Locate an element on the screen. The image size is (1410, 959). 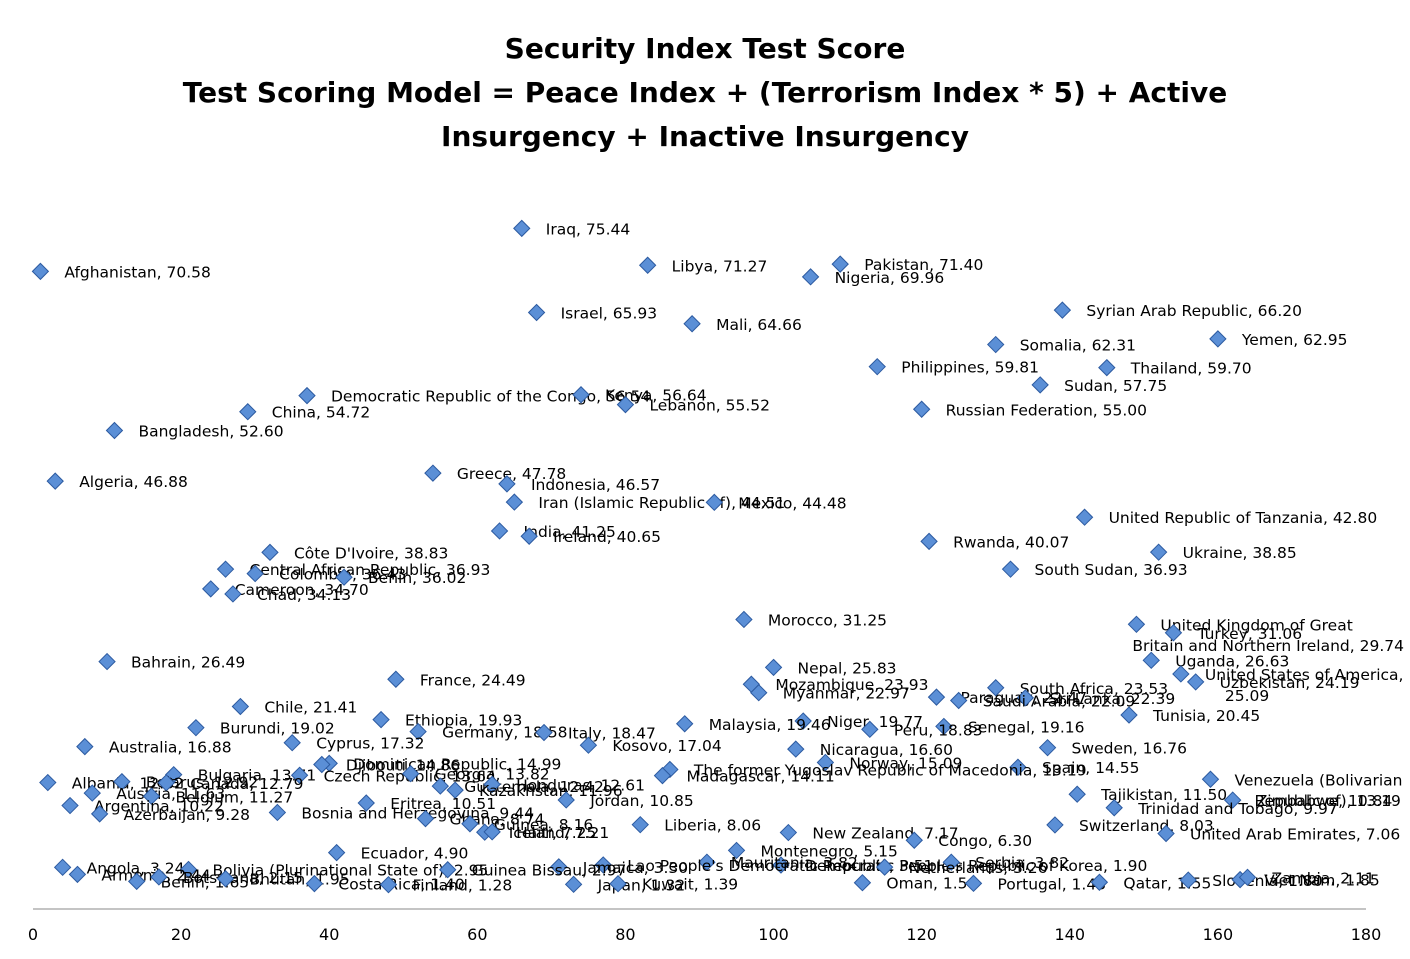
point-label: Liberia, 8.06 is located at coordinates (712, 826).